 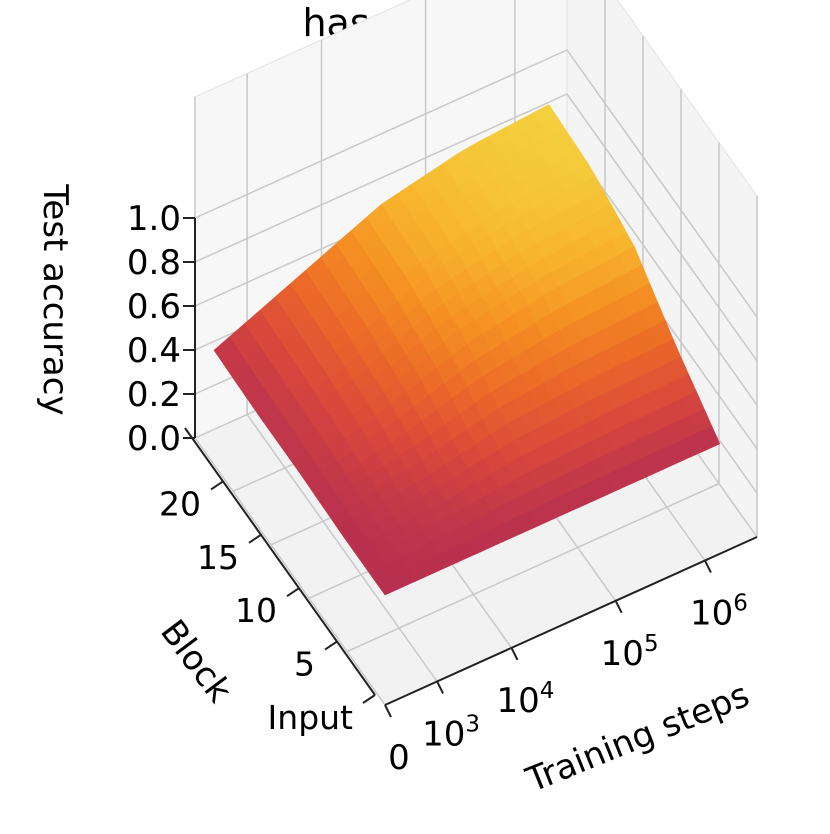 What do you see at coordinates (571, 621) in the screenshot?
I see `x-axis-line` at bounding box center [571, 621].